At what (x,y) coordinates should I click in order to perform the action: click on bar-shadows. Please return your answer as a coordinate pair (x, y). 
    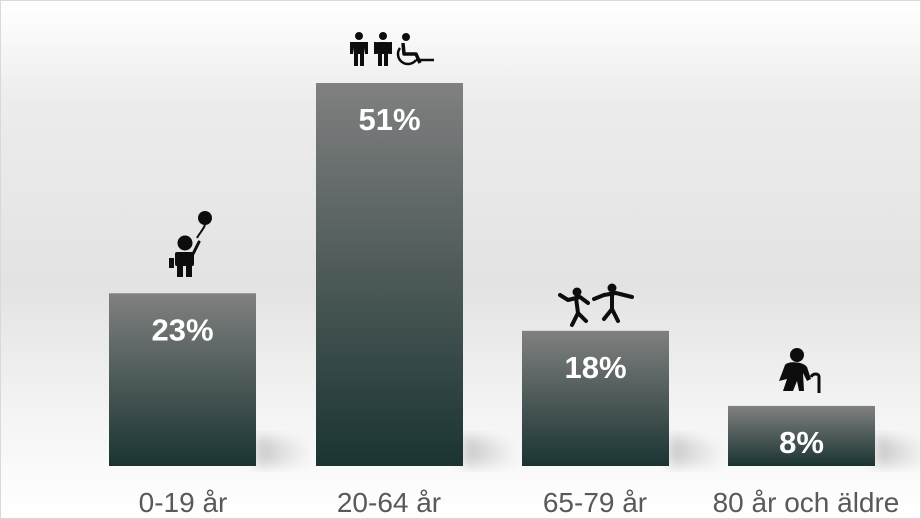
    Looking at the image, I should click on (588, 451).